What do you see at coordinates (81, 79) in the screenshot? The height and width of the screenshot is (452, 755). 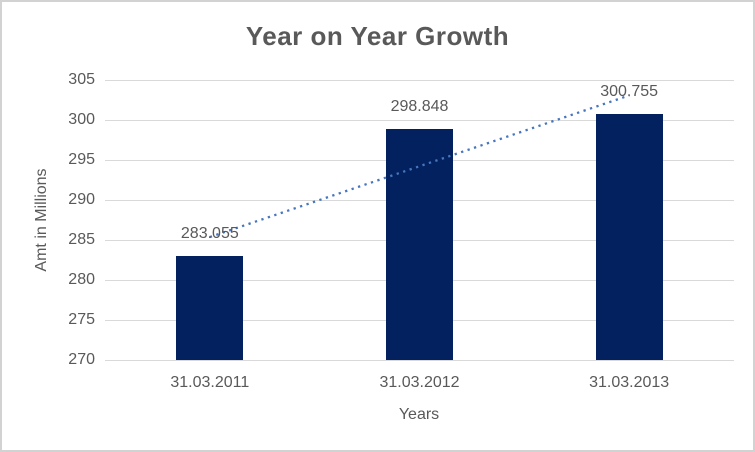 I see `y-tick-label: 305` at bounding box center [81, 79].